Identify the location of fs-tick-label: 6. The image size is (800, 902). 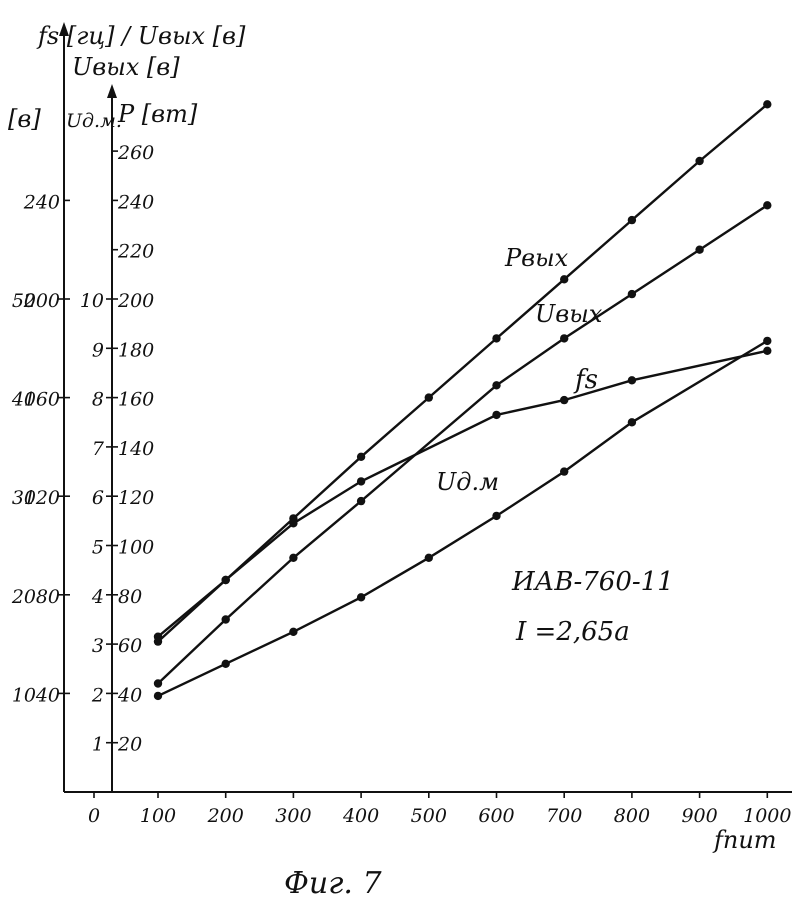
(98, 498).